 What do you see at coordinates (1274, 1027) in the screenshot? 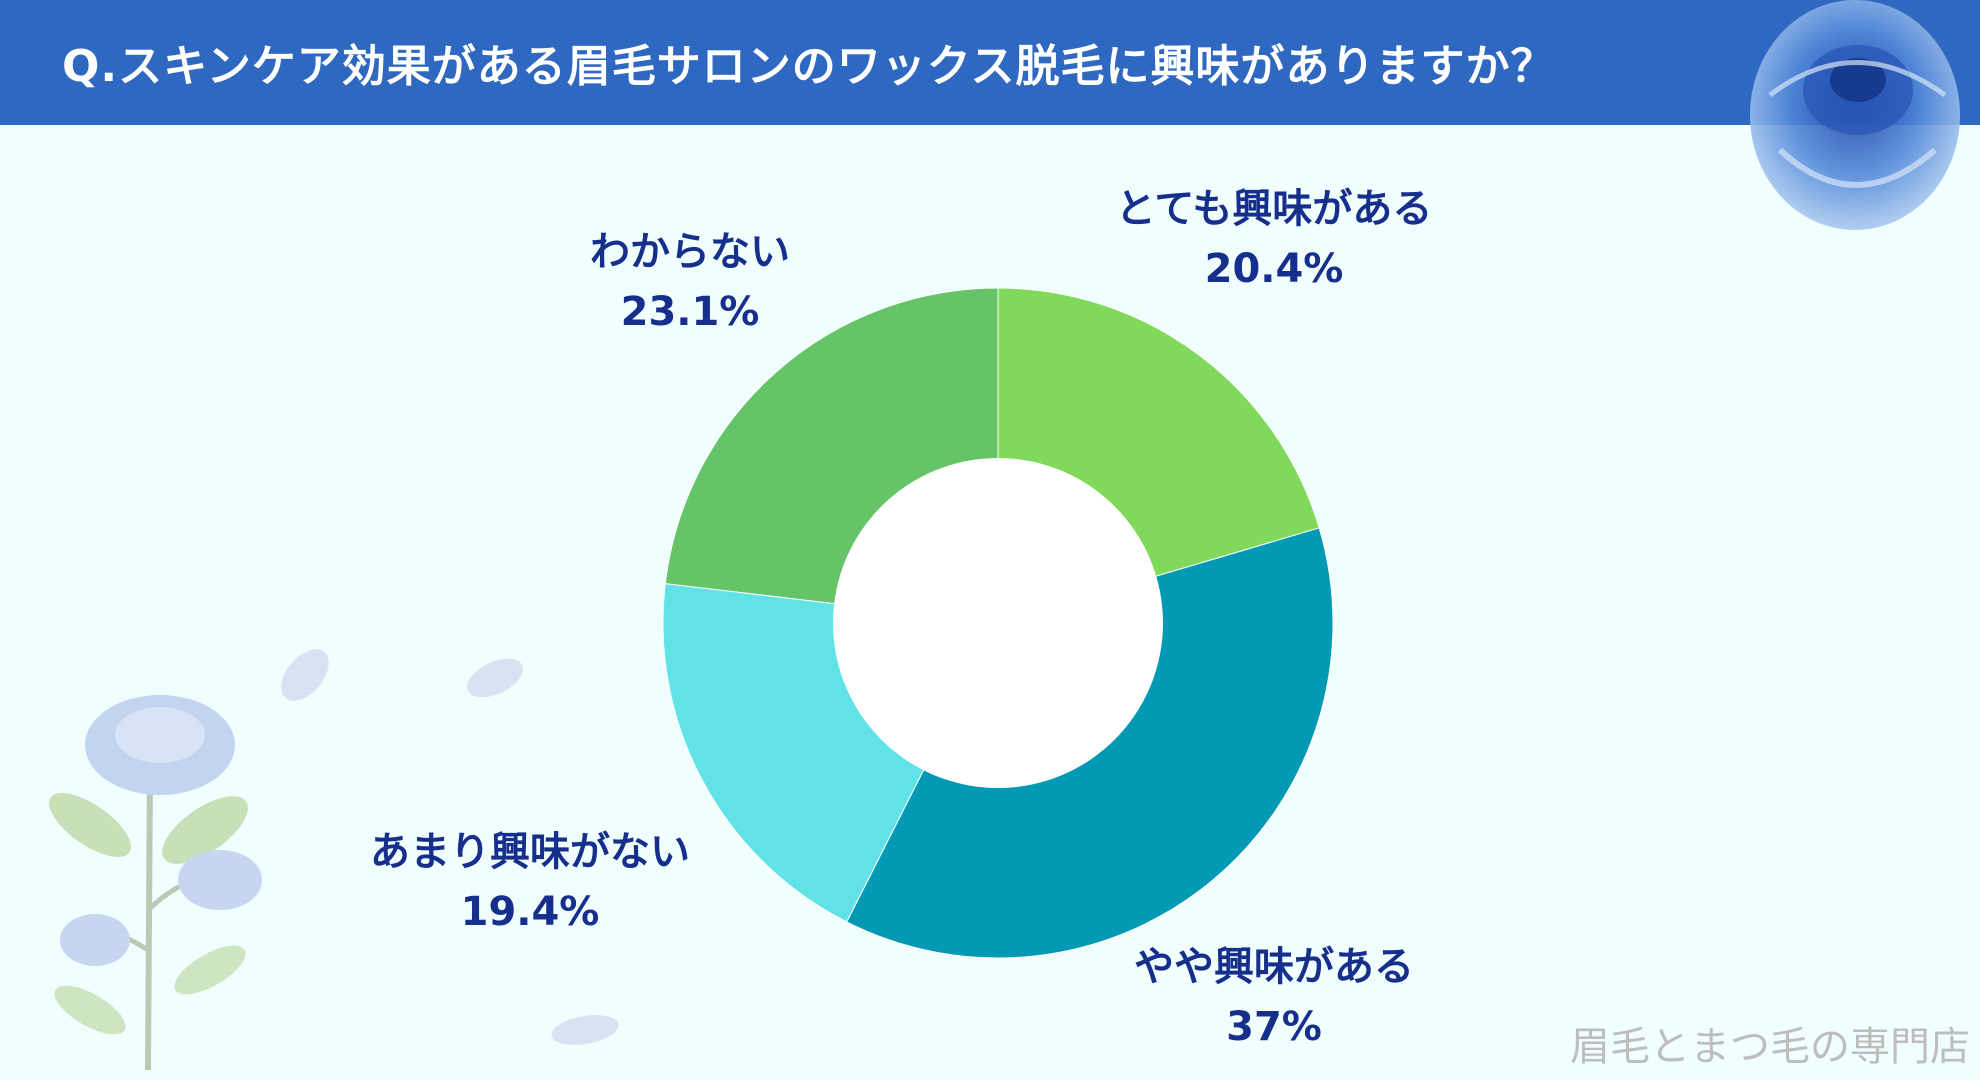
I see `slice-label-1-value: 37%` at bounding box center [1274, 1027].